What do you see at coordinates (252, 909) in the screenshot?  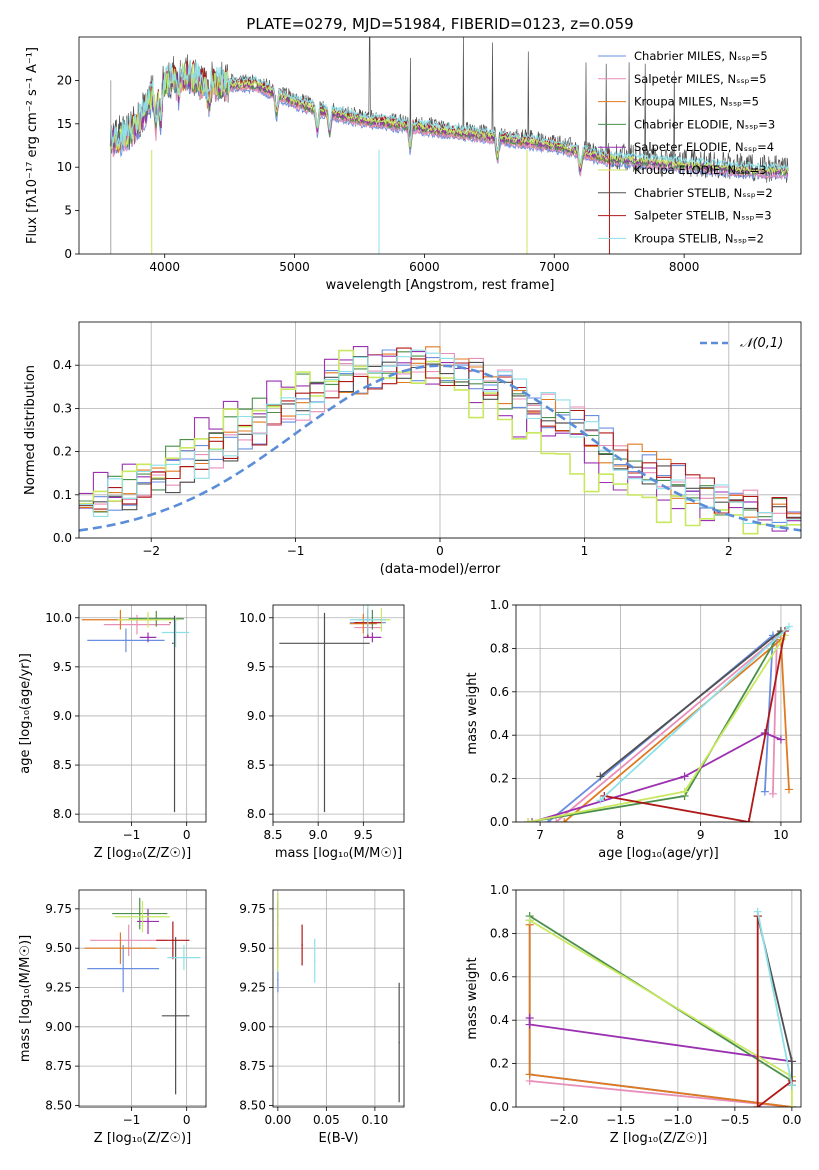 I see `y-tick-label: 9.75` at bounding box center [252, 909].